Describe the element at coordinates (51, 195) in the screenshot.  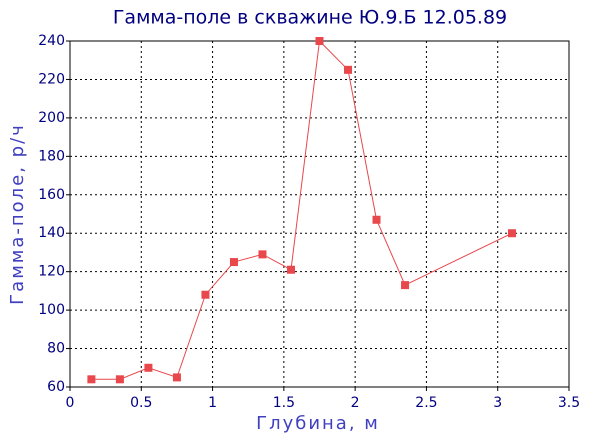
I see `y-tick-label: 160` at that location.